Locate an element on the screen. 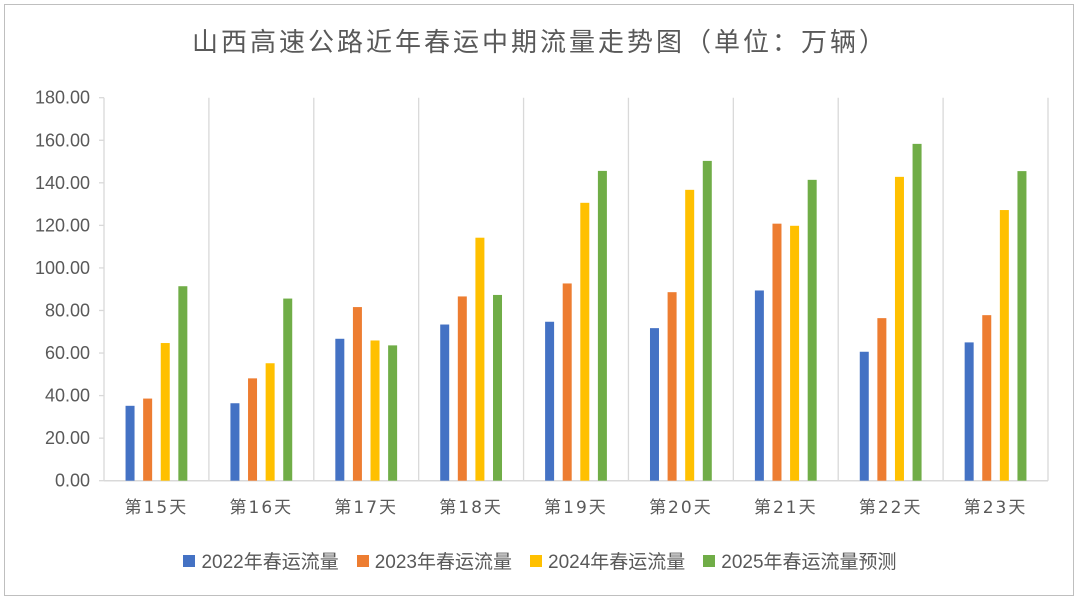 The width and height of the screenshot is (1080, 601). legend-item: 2022年春运流量 is located at coordinates (261, 560).